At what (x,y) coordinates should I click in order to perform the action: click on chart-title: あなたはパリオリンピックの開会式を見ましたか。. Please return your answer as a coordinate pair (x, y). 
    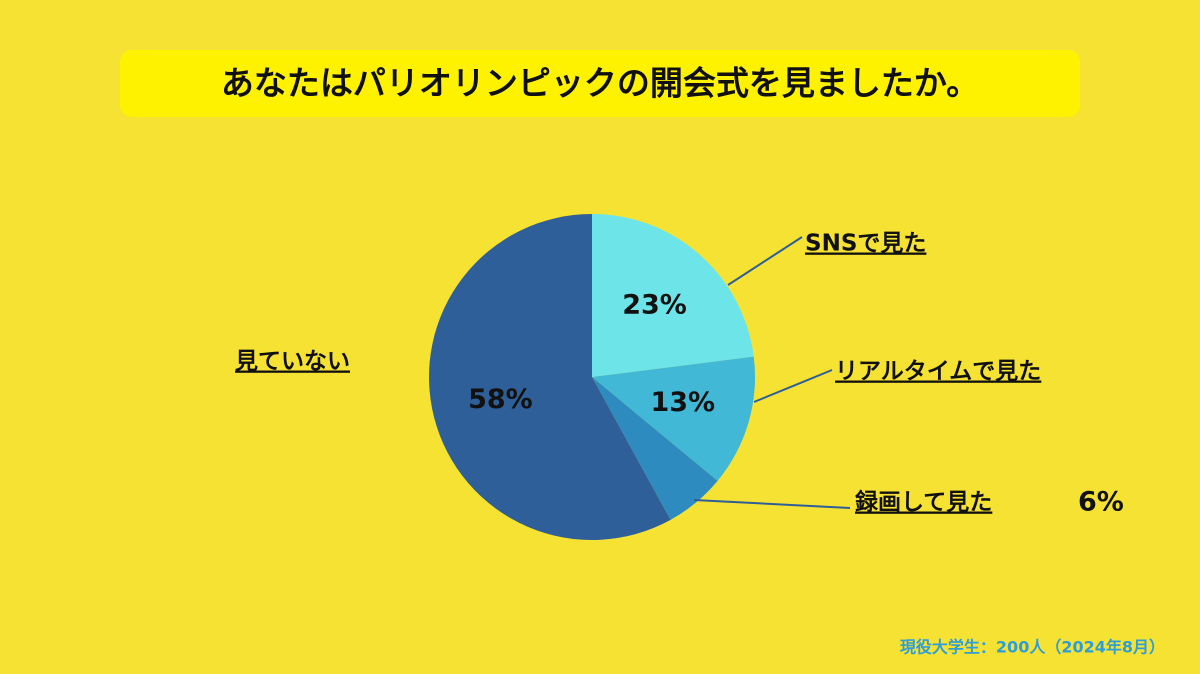
    Looking at the image, I should click on (600, 83).